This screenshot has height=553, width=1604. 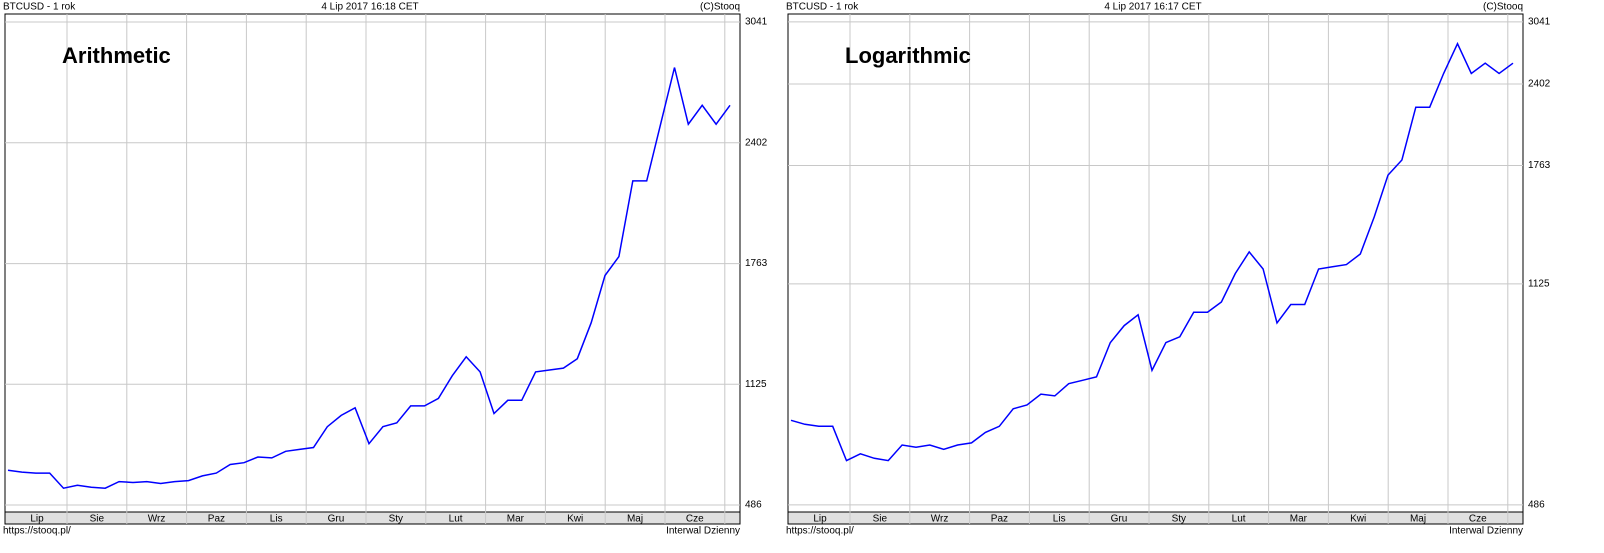 I want to click on annotation: Arithmetic, so click(x=116, y=55).